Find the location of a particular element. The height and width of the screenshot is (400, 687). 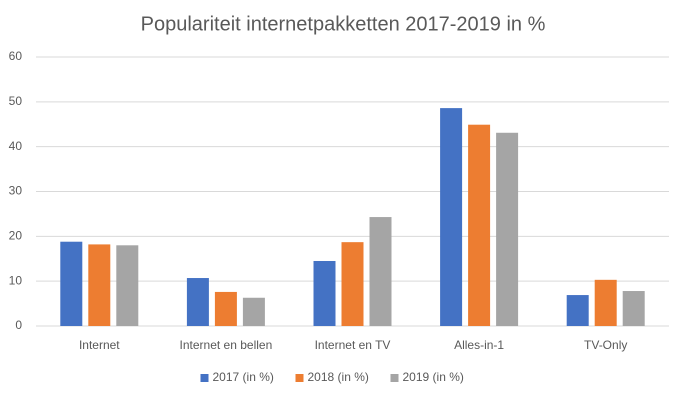

y-tick-label: 30 is located at coordinates (16, 191).